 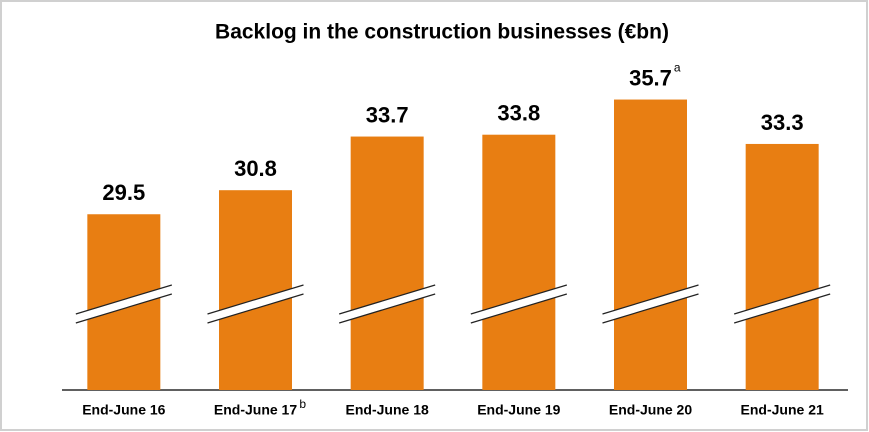 What do you see at coordinates (302, 404) in the screenshot?
I see `annotation: b` at bounding box center [302, 404].